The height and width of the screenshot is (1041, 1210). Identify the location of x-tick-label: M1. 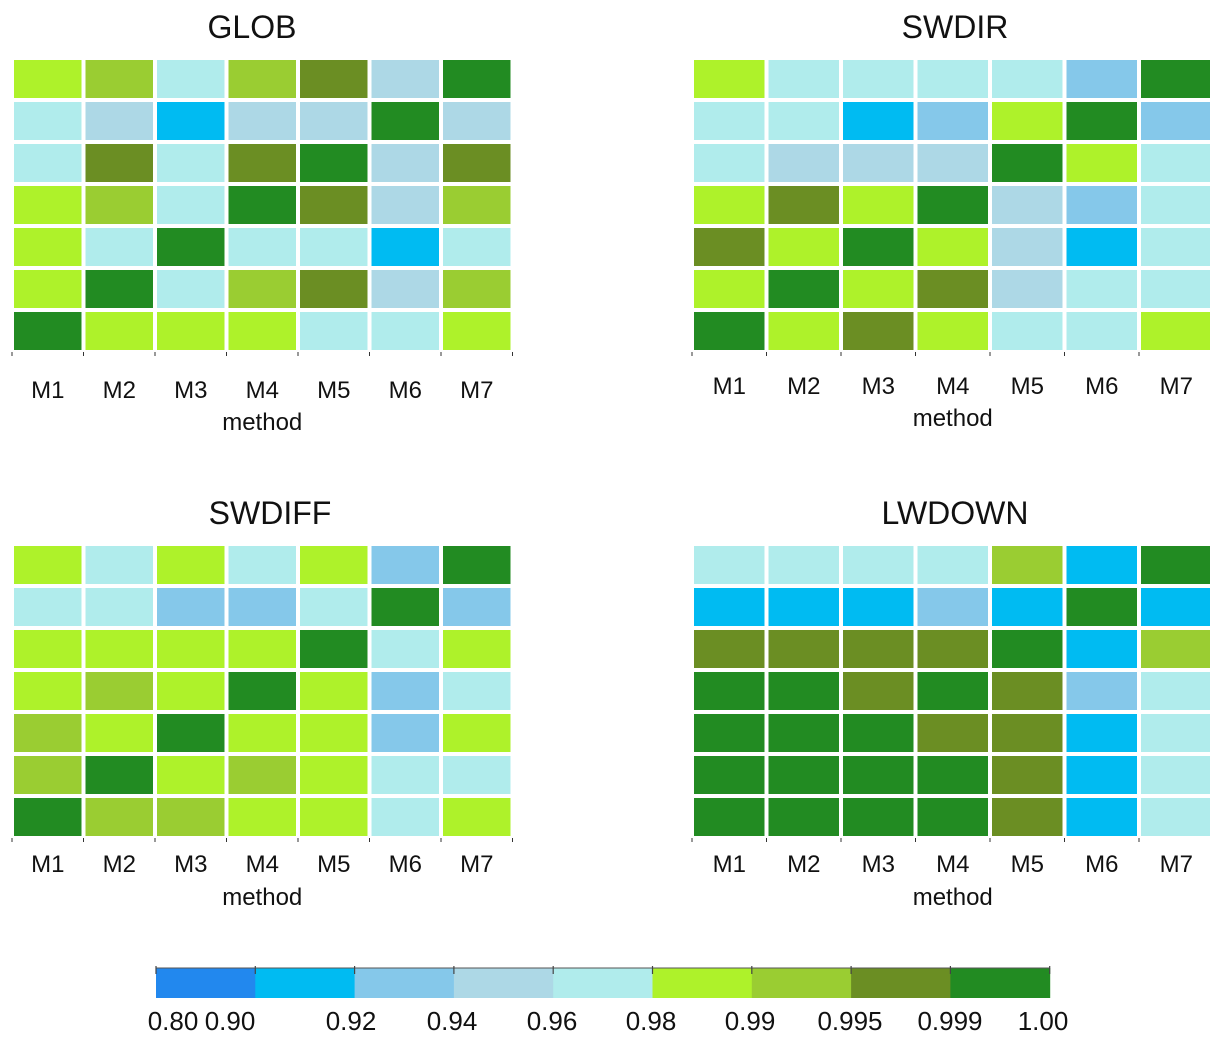
(729, 864).